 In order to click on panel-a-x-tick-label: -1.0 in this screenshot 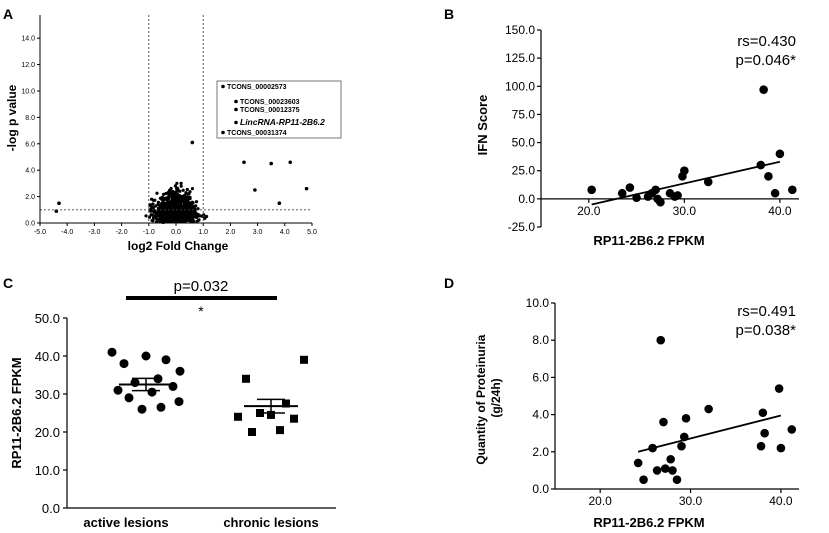, I will do `click(149, 232)`.